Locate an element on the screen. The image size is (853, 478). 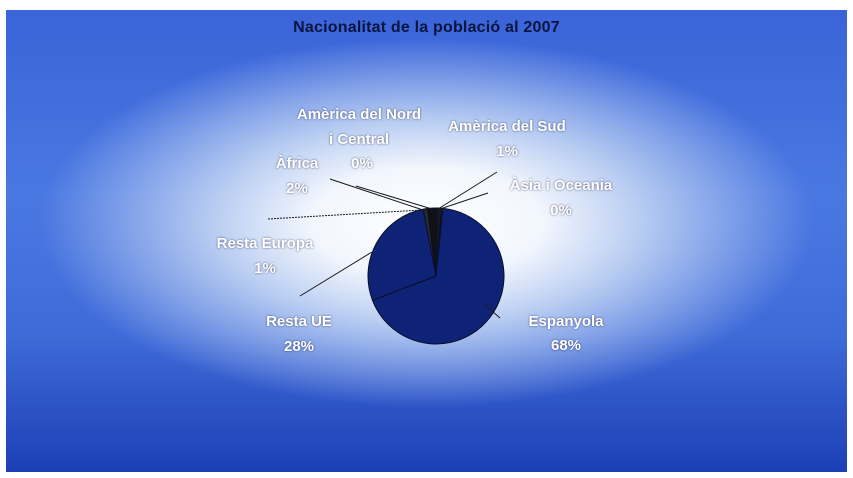
chart-title: Nacionalitat de la població al 2007 is located at coordinates (426, 27).